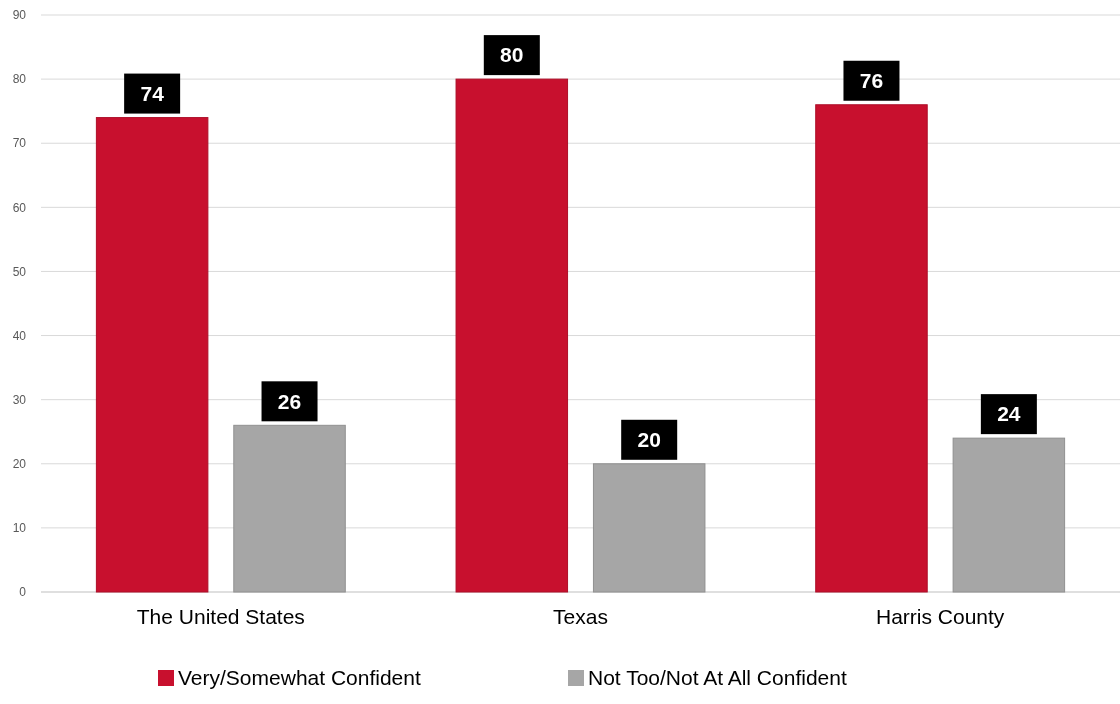 This screenshot has width=1120, height=704. What do you see at coordinates (289, 401) in the screenshot?
I see `data-label: 26` at bounding box center [289, 401].